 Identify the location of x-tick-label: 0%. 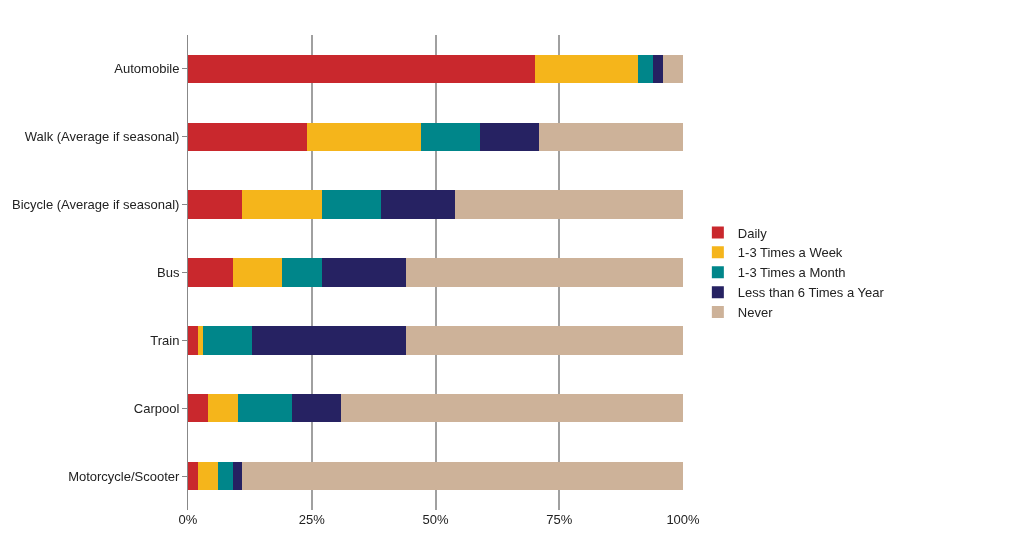
(188, 519).